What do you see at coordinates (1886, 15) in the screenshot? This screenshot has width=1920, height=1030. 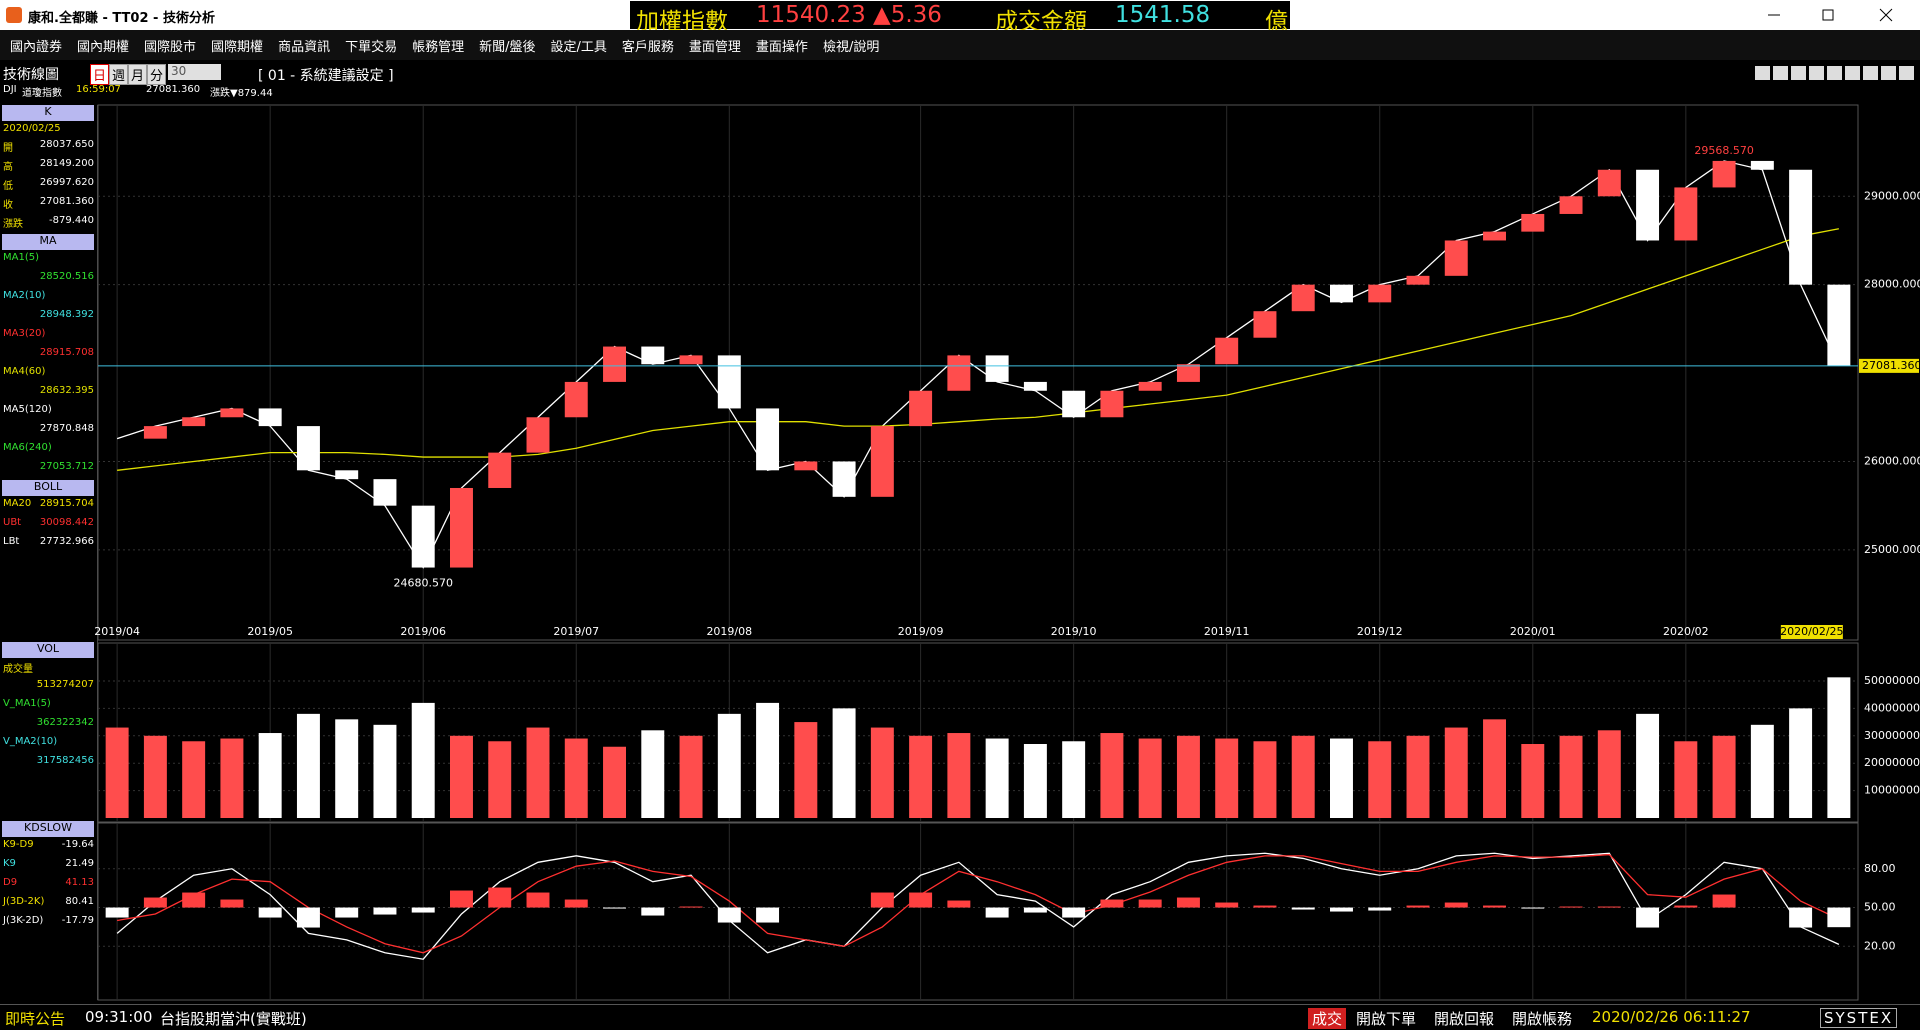 I see `close-button` at bounding box center [1886, 15].